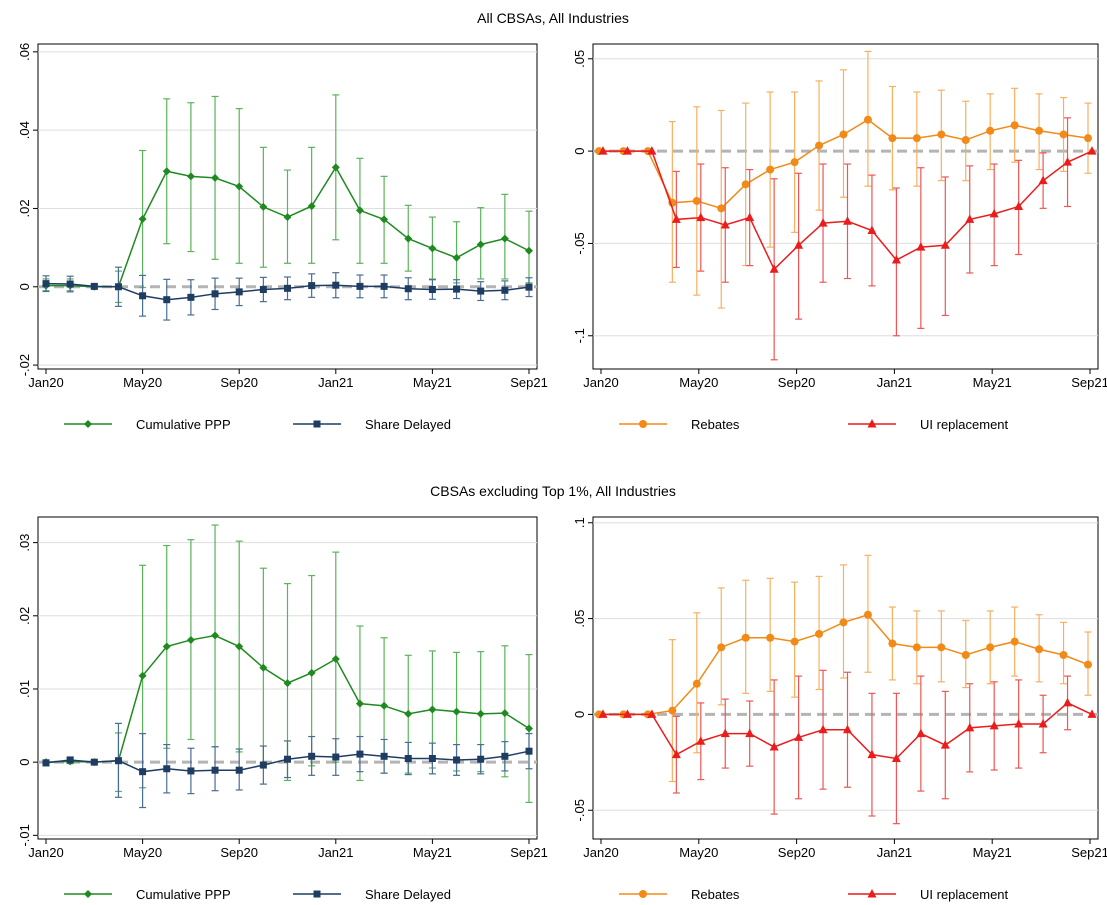 This screenshot has width=1107, height=905. What do you see at coordinates (579, 335) in the screenshot?
I see `y-tick-label: -.1` at bounding box center [579, 335].